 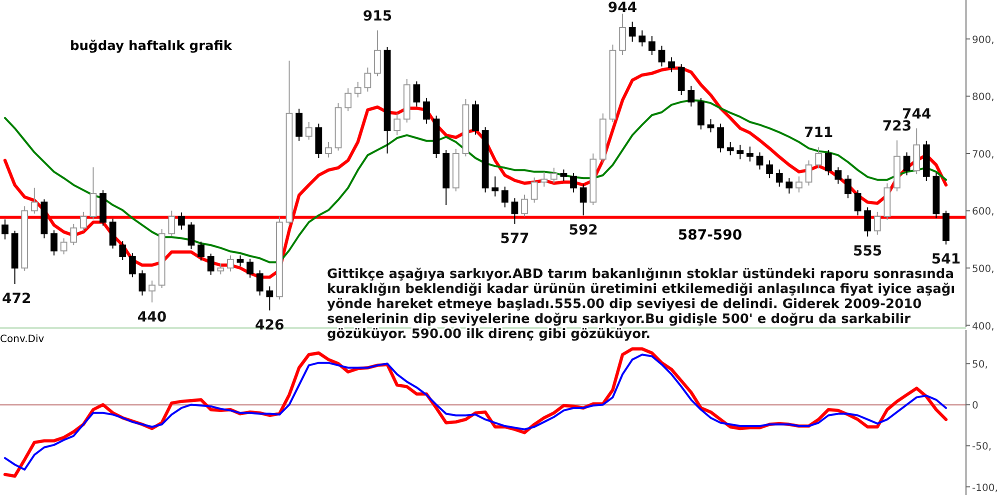 I want to click on band-label: 587-590, so click(x=710, y=235).